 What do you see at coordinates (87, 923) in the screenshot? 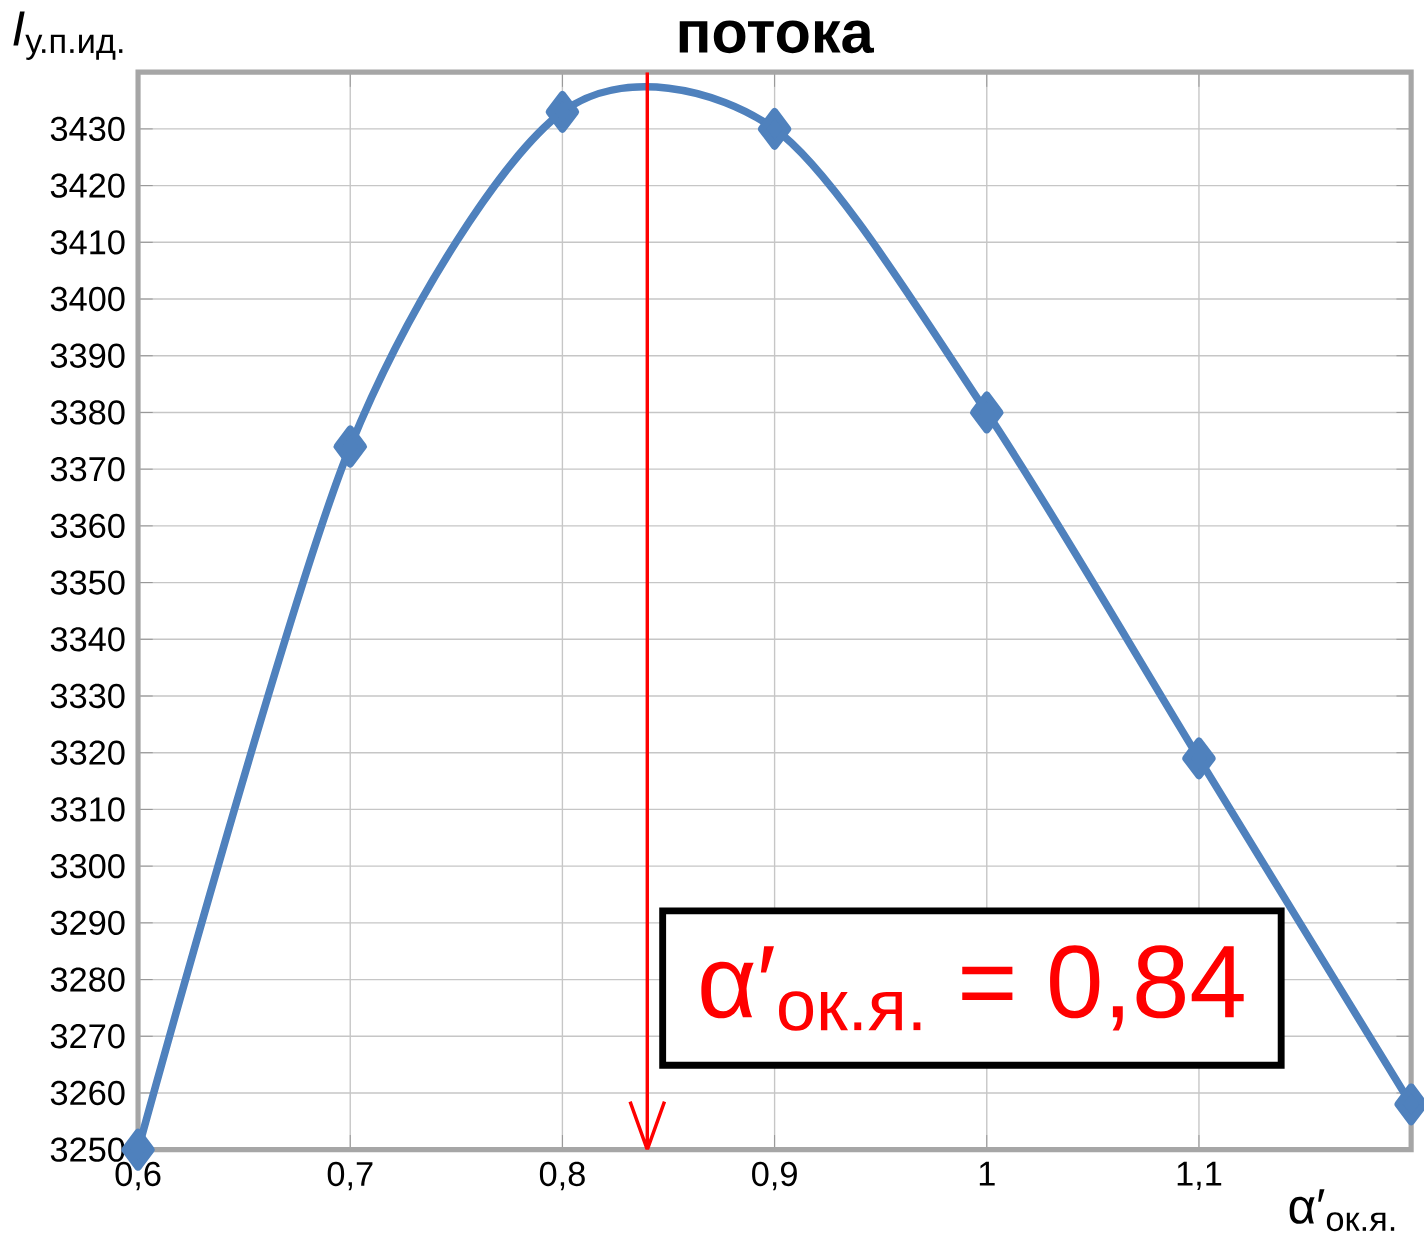
I see `y-tick-label: 3290` at bounding box center [87, 923].